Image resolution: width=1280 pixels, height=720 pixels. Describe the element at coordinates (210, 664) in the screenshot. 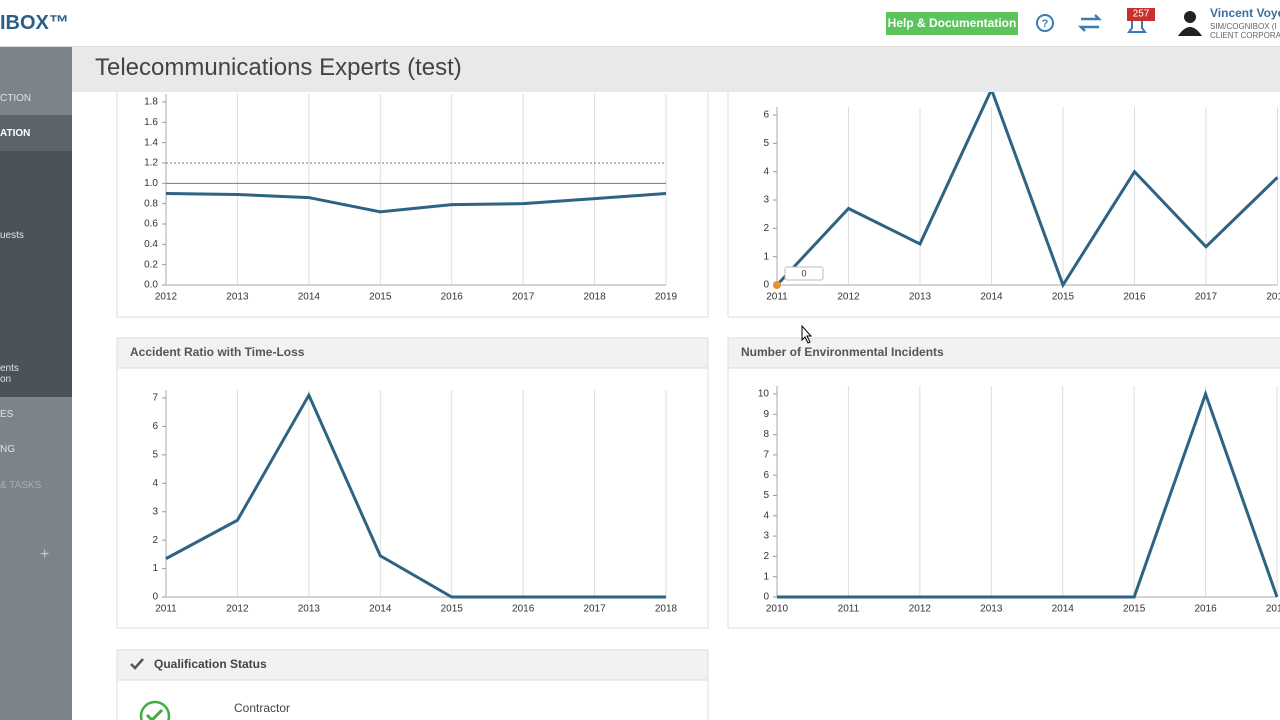

I see `panel-title: Qualification Status` at that location.